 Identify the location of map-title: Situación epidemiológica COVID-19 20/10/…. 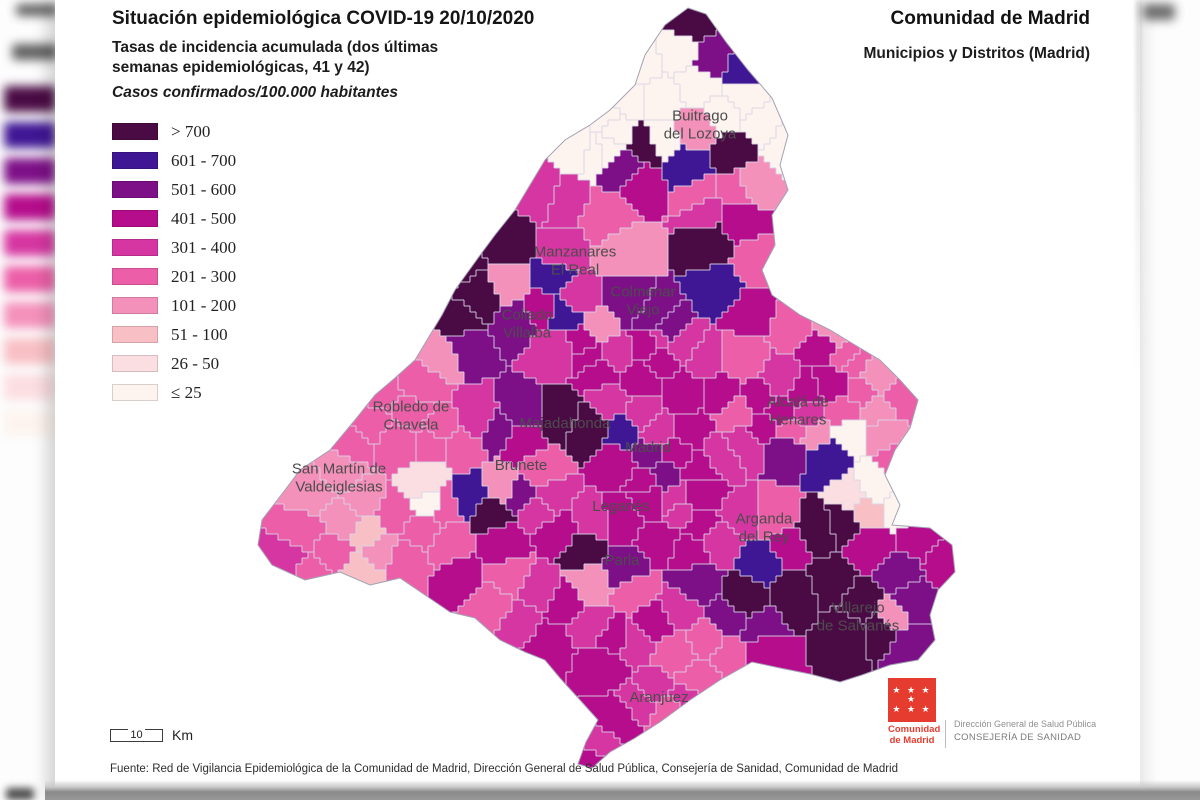
(323, 18).